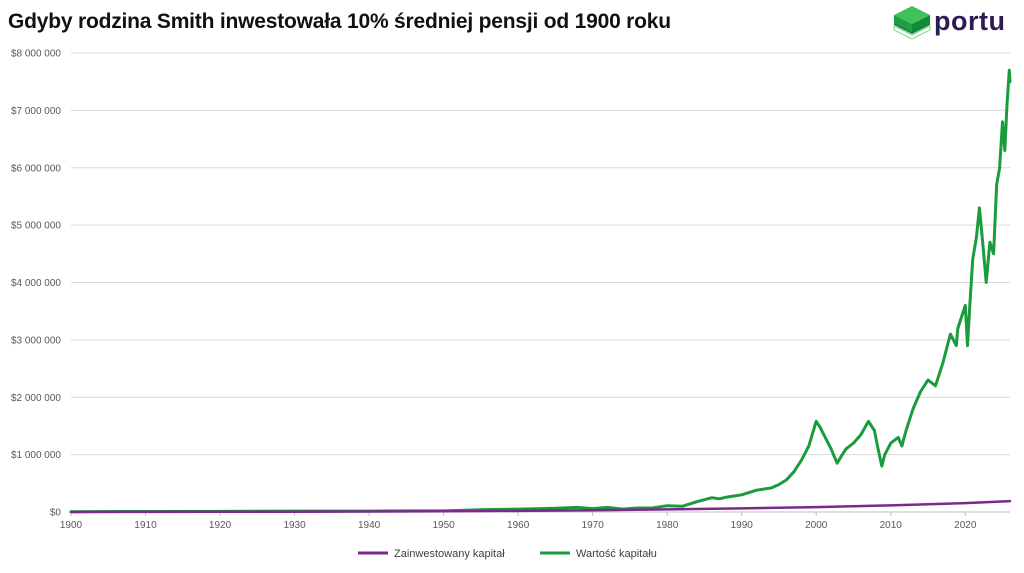 This screenshot has height=573, width=1024. What do you see at coordinates (970, 21) in the screenshot?
I see `logo-text: portu` at bounding box center [970, 21].